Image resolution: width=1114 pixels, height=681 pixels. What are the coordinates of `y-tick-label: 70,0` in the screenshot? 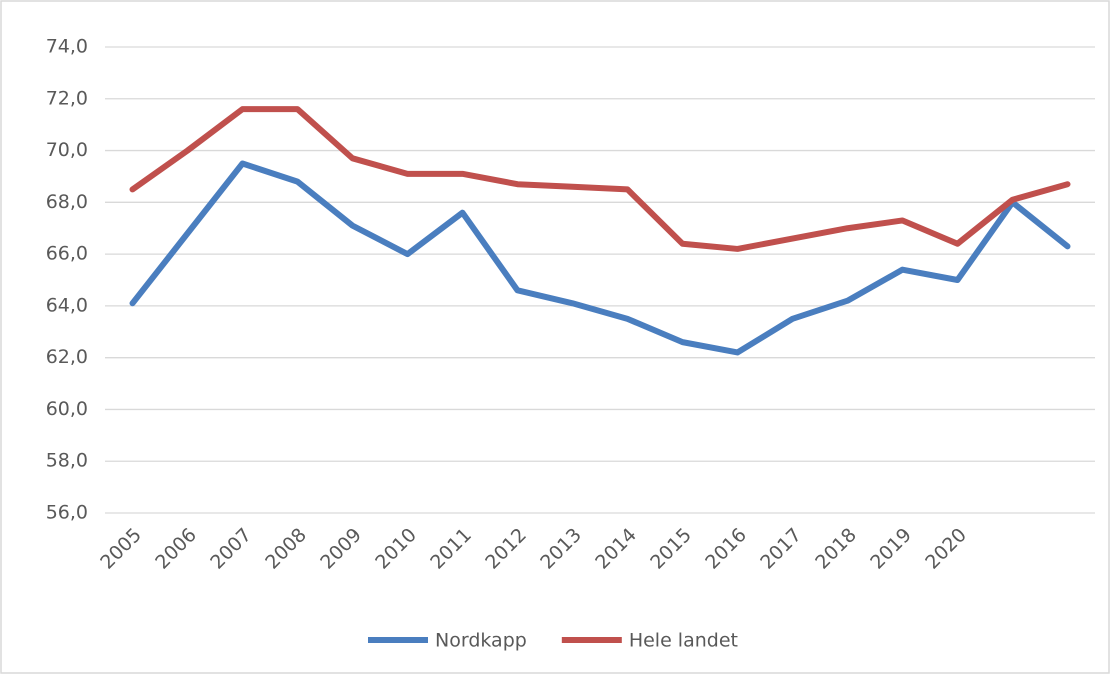 It's located at (67, 150).